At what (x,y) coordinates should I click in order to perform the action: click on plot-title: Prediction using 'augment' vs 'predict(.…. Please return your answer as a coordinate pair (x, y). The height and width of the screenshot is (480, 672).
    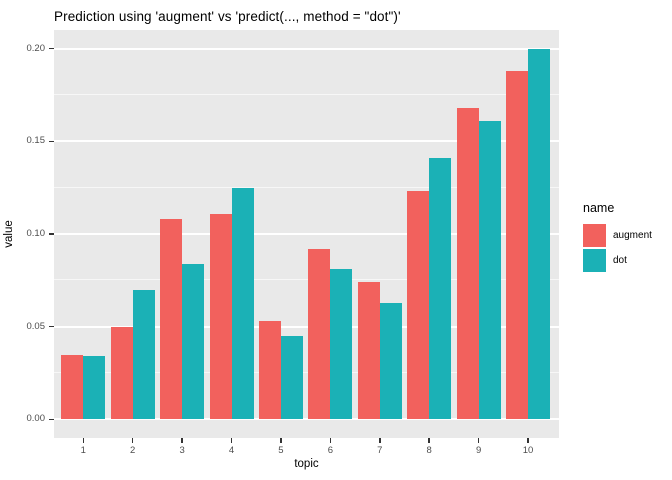
    Looking at the image, I should click on (227, 16).